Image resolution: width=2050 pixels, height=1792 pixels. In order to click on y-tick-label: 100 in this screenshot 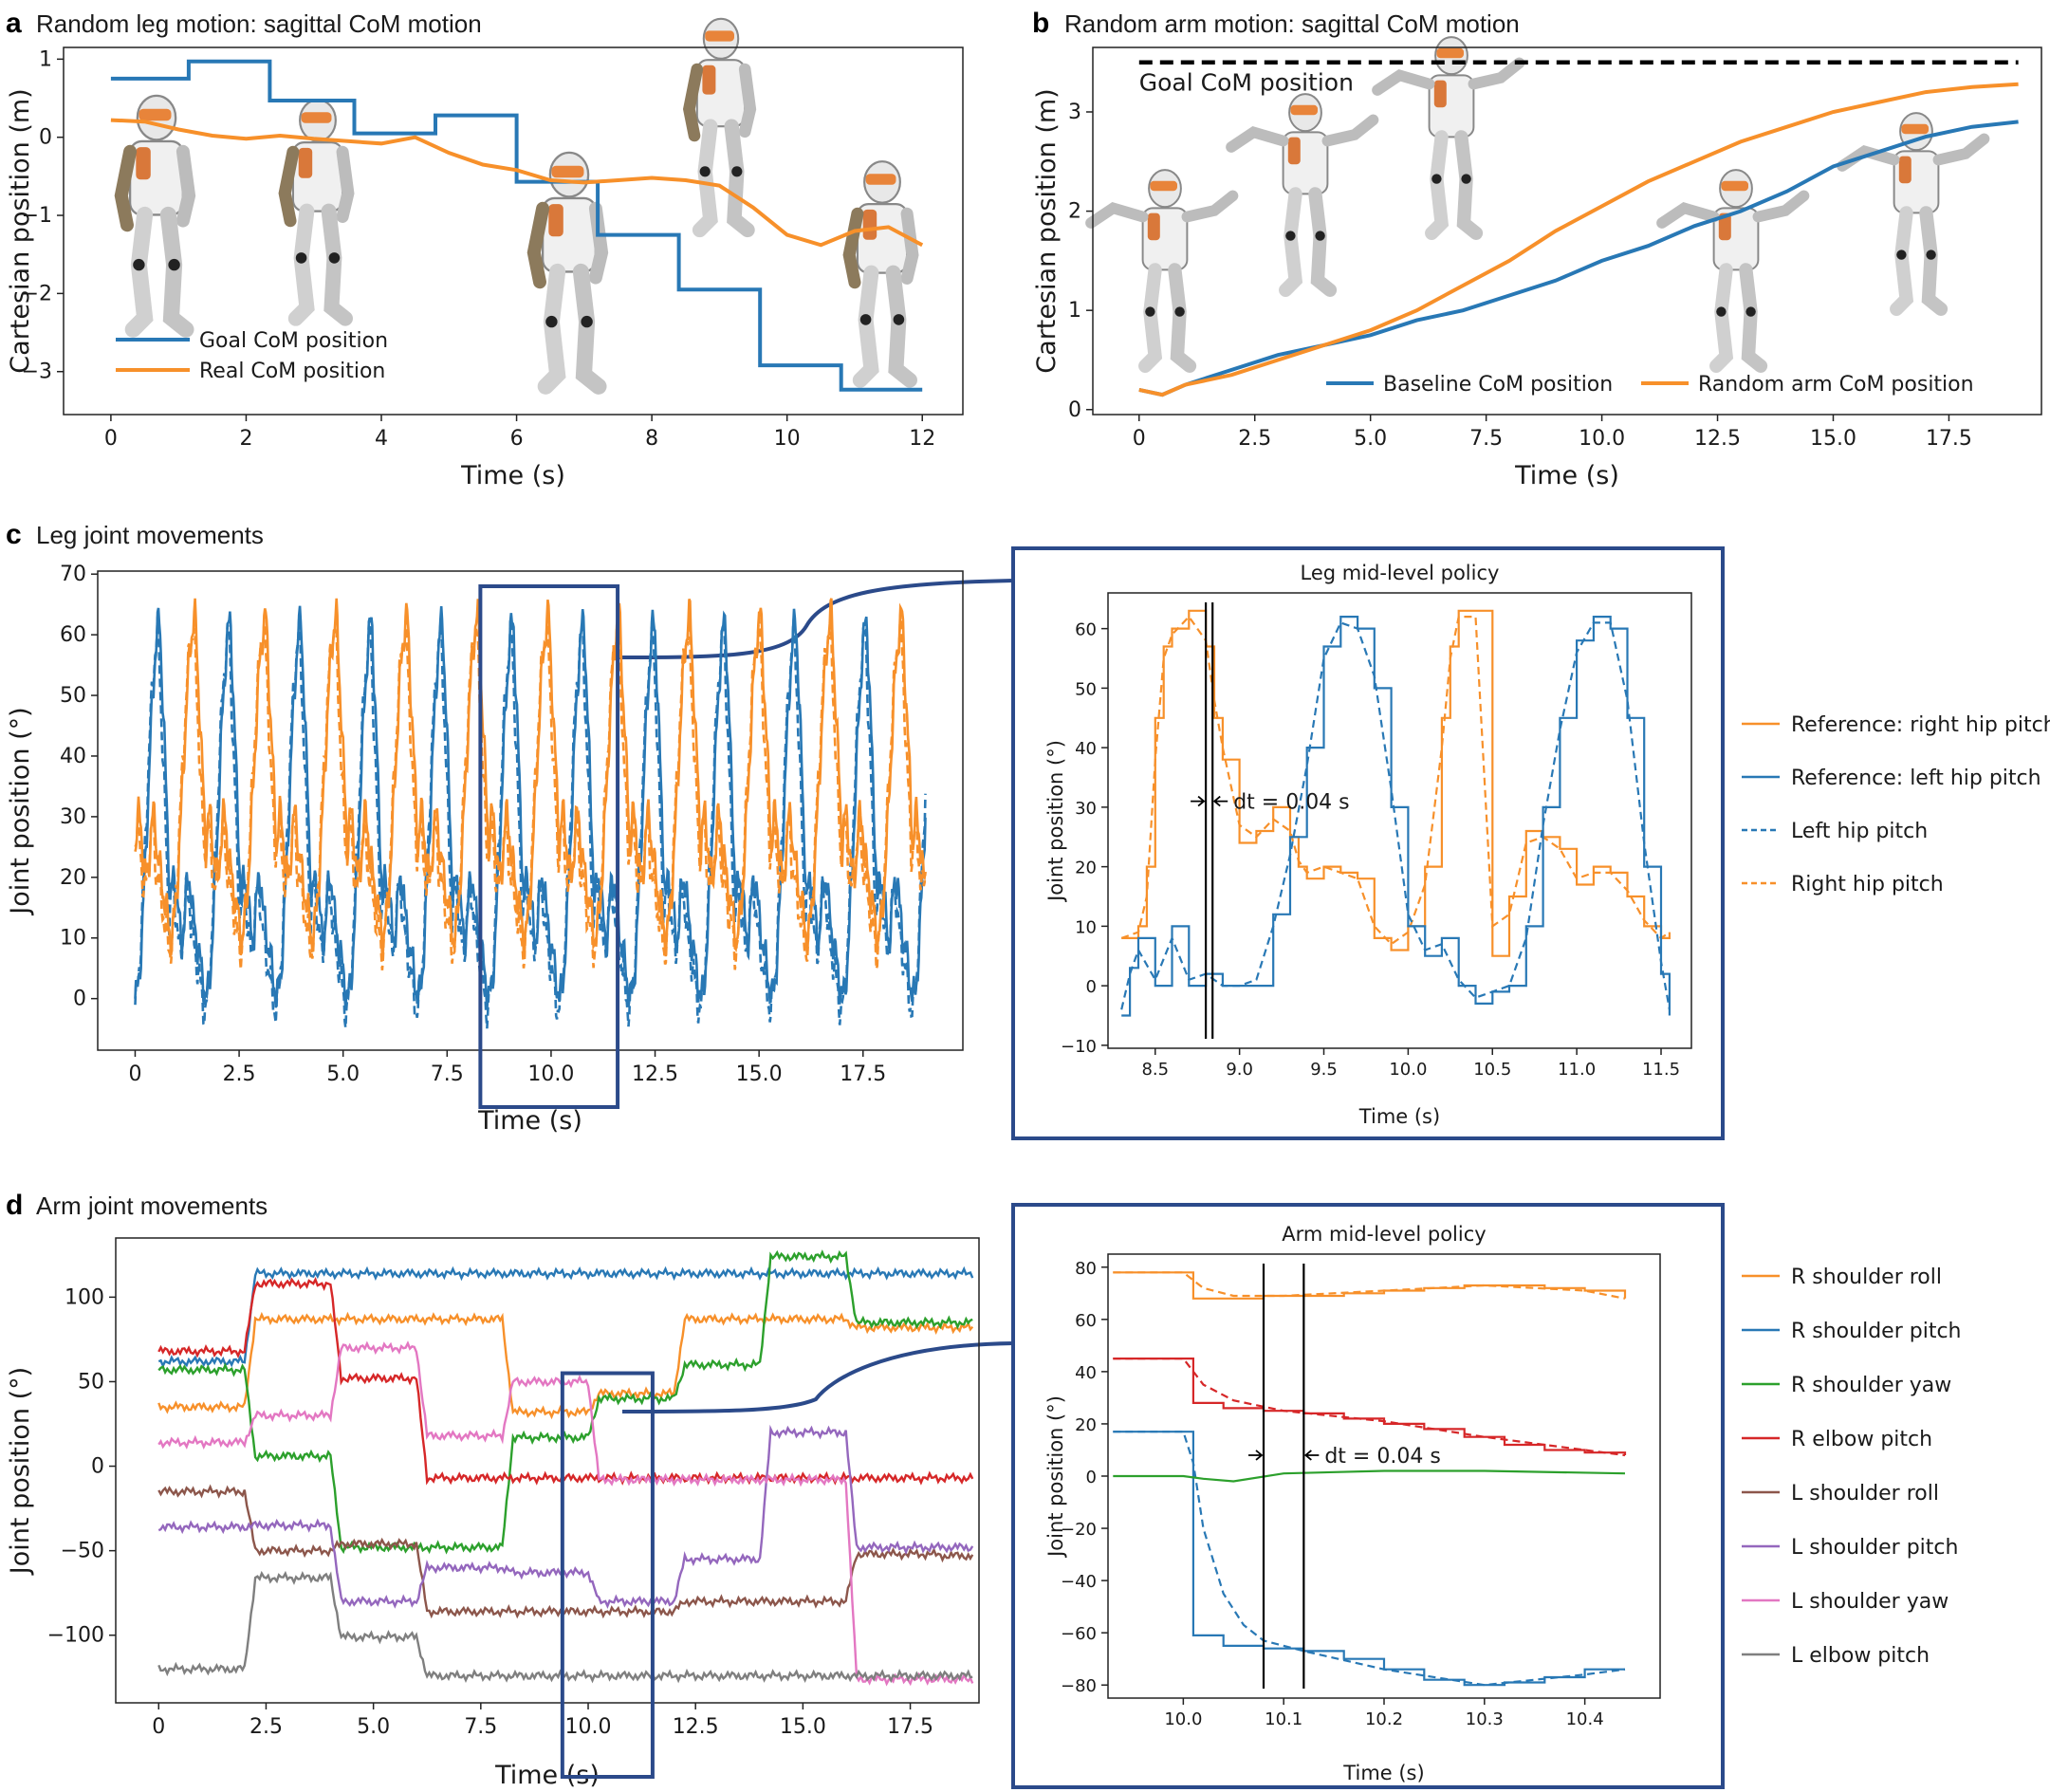, I will do `click(84, 1297)`.